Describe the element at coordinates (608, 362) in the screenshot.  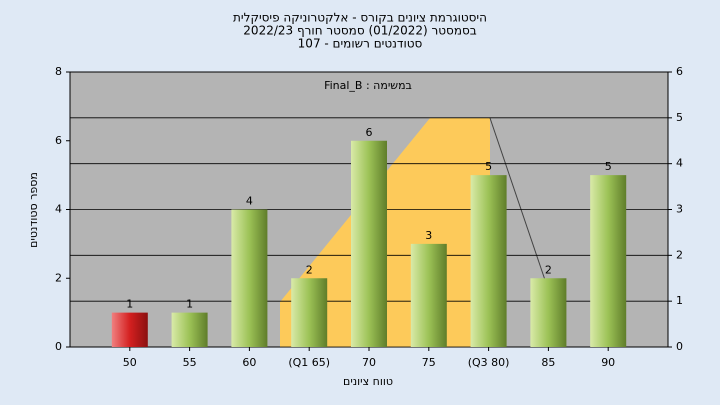
I see `x-tick-label: 90` at that location.